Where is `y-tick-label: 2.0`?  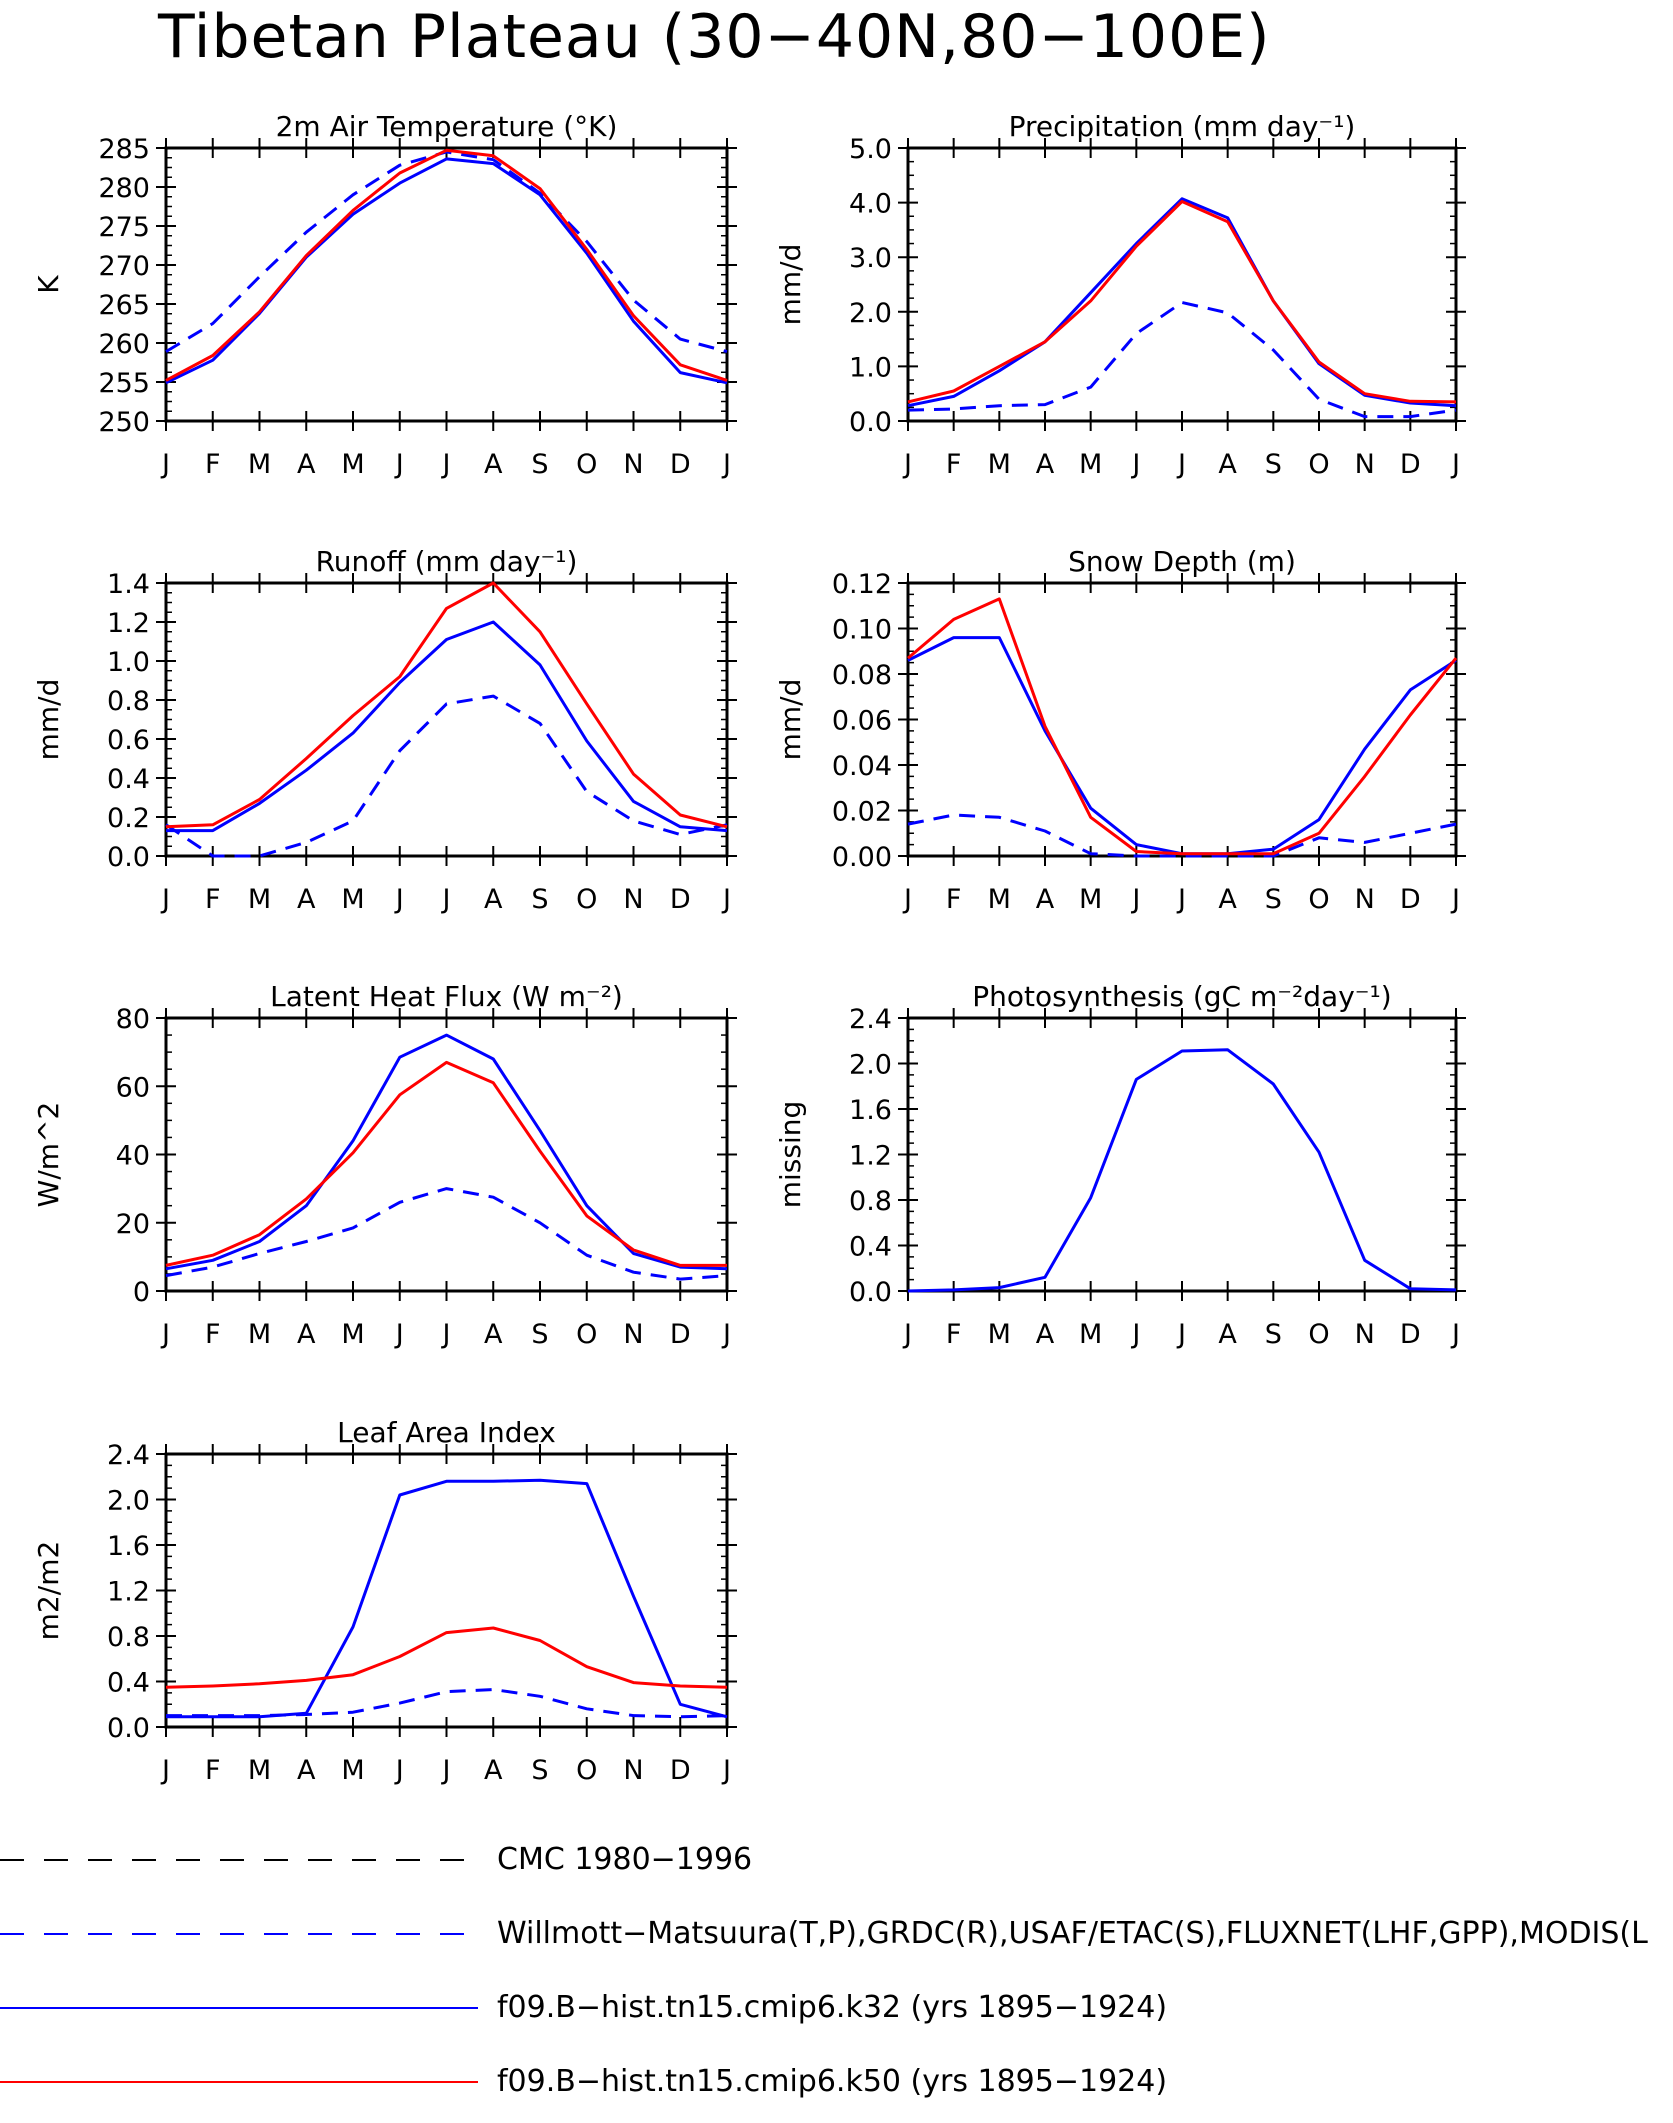 y-tick-label: 2.0 is located at coordinates (870, 1065).